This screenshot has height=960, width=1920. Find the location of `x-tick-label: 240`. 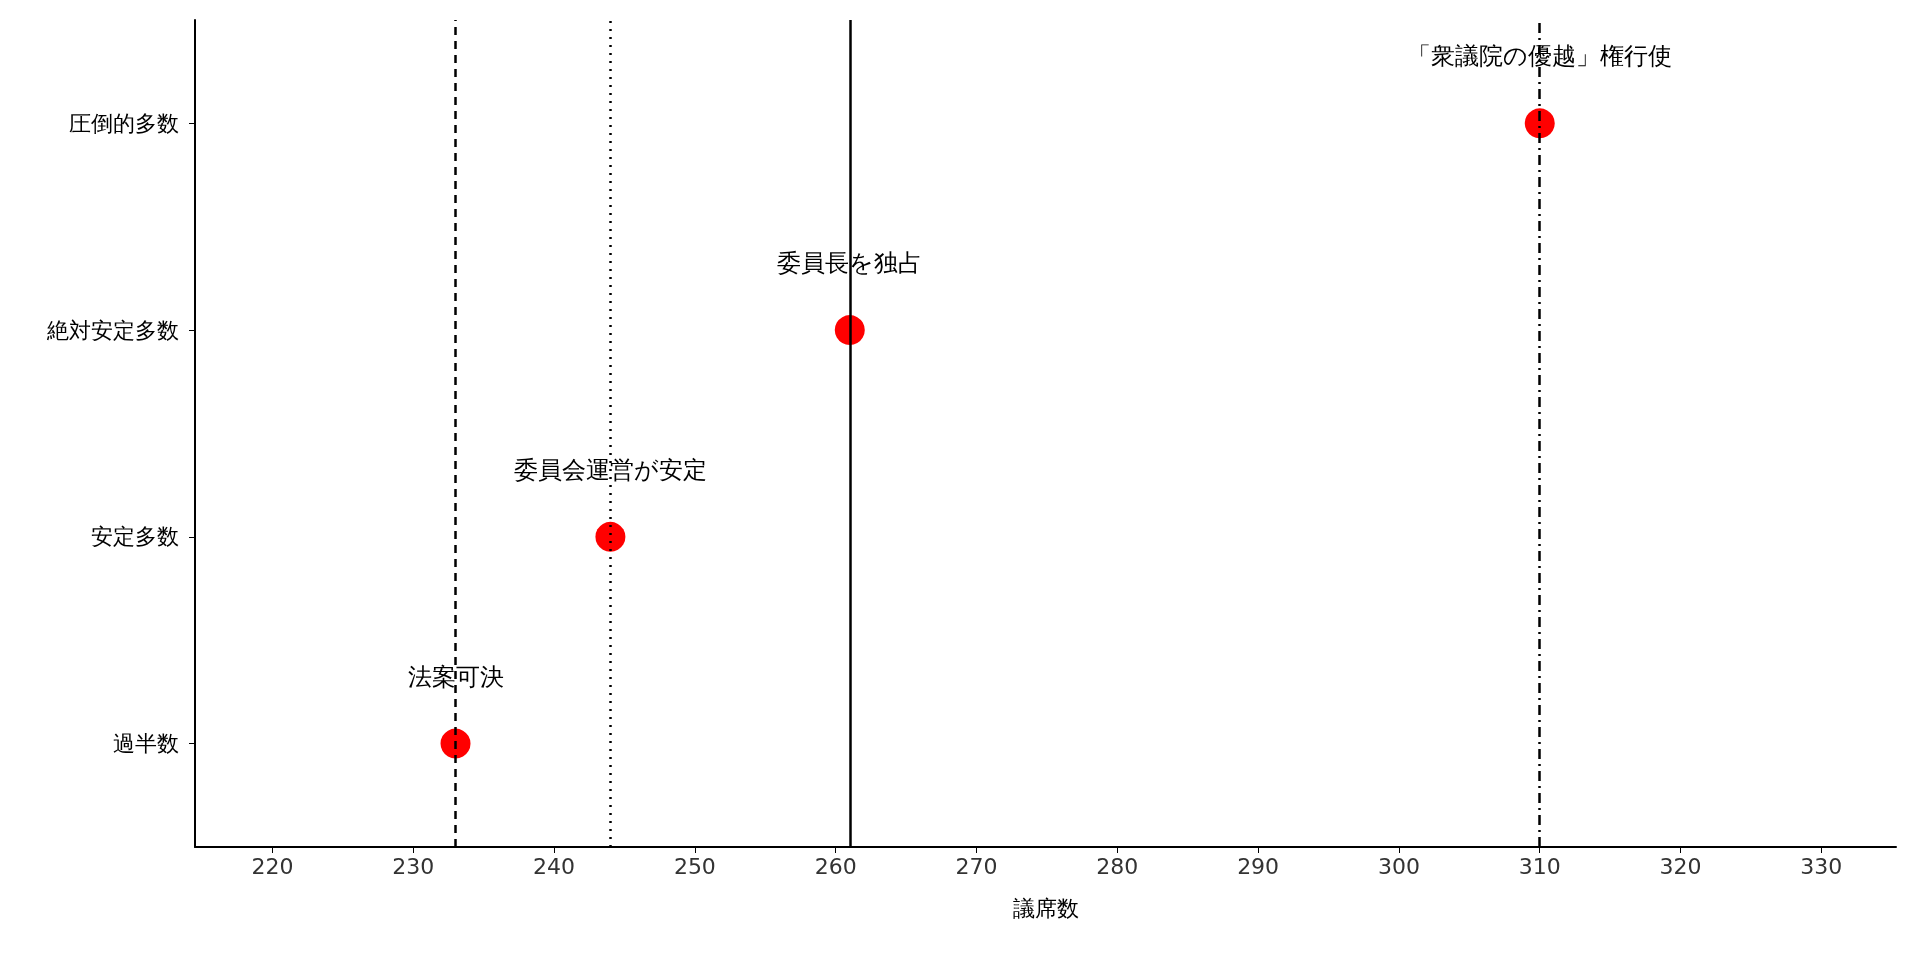

x-tick-label: 240 is located at coordinates (554, 866).